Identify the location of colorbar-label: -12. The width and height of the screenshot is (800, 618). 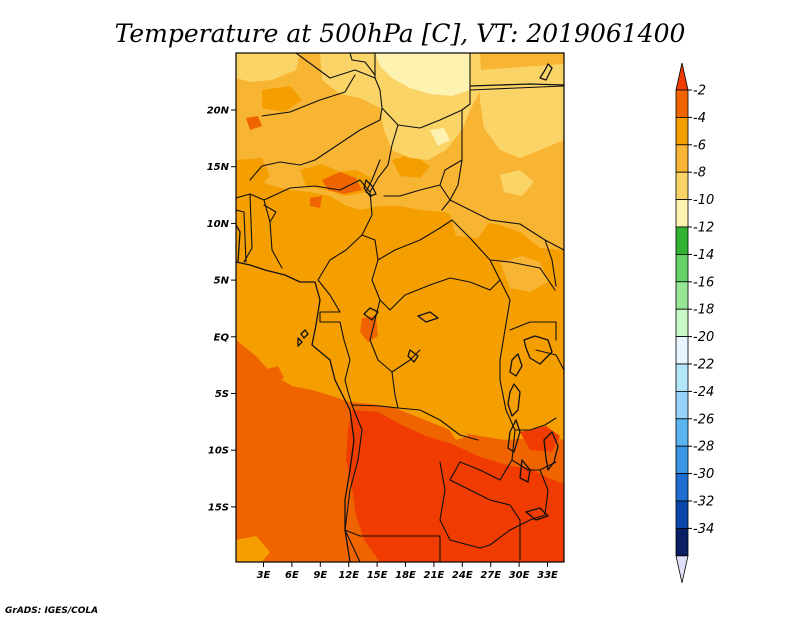
(703, 228).